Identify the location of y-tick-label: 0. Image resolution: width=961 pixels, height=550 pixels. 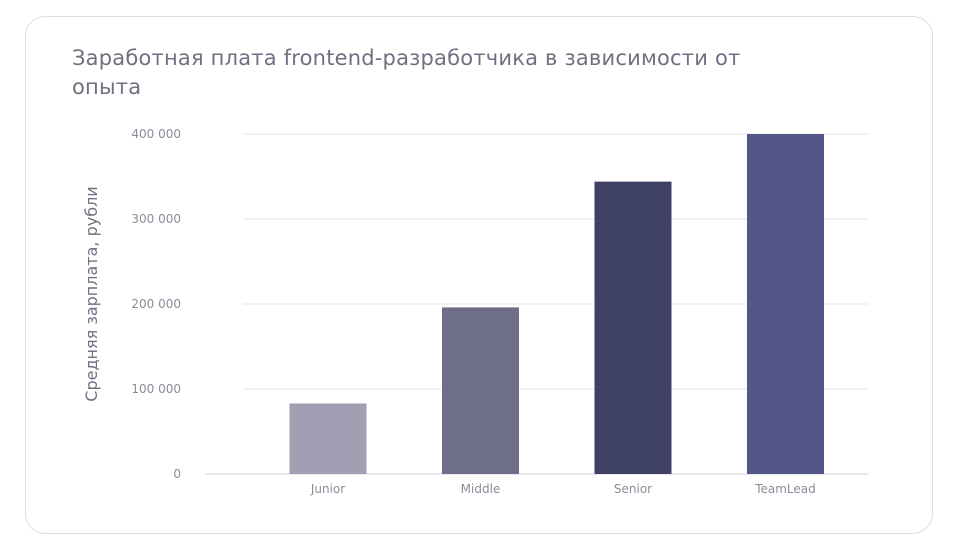
(177, 474).